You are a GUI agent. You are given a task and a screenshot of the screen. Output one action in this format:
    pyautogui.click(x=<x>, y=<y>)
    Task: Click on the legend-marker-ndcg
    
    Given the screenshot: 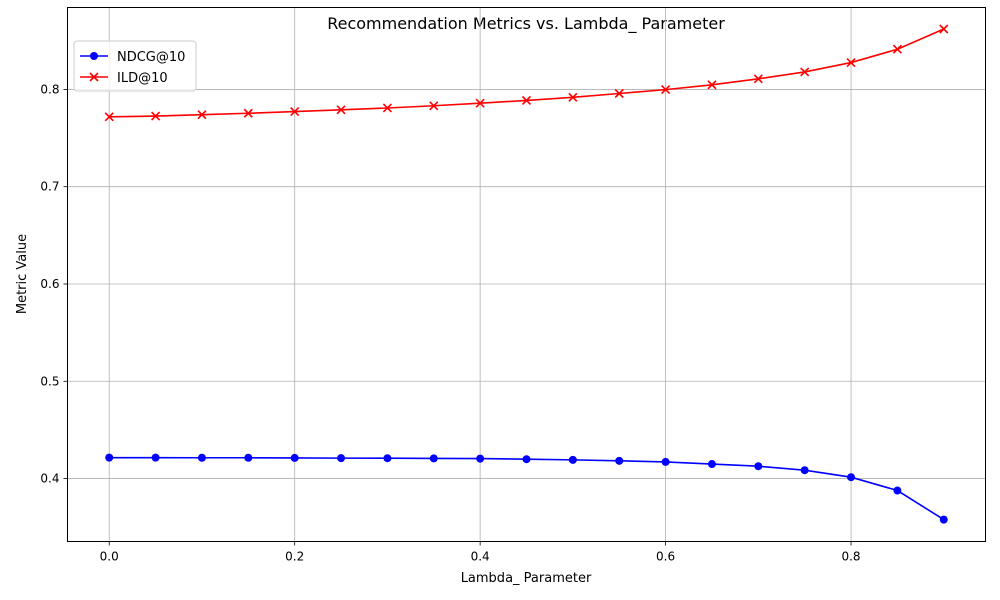 What is the action you would take?
    pyautogui.click(x=94, y=56)
    